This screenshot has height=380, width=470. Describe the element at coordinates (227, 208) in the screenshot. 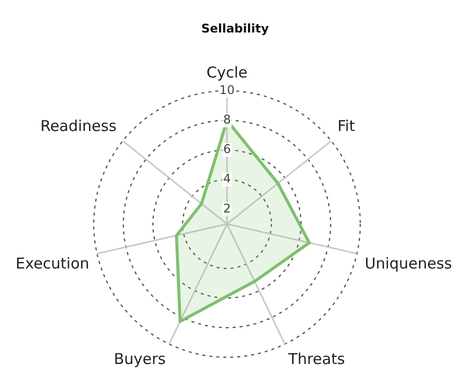

I see `y-tick-label: 2` at that location.